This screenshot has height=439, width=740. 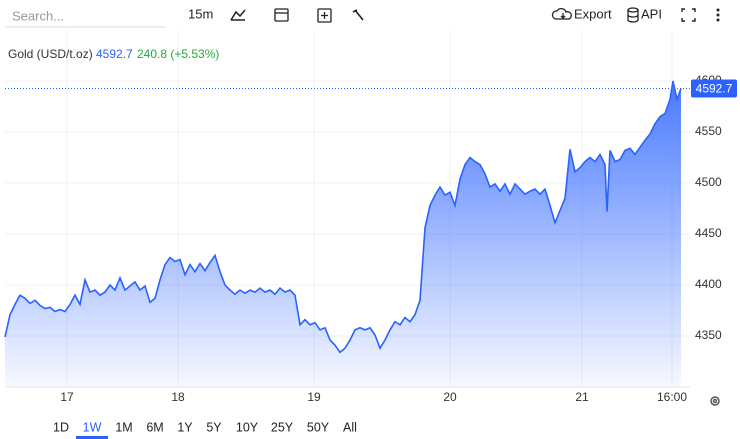 What do you see at coordinates (651, 13) in the screenshot?
I see `api-button: API` at bounding box center [651, 13].